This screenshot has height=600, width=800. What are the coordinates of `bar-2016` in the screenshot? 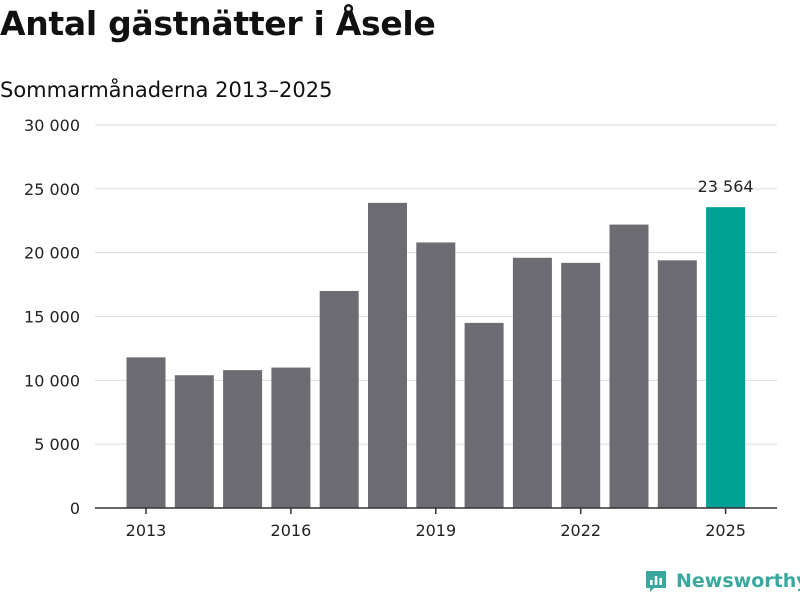 It's located at (291, 437).